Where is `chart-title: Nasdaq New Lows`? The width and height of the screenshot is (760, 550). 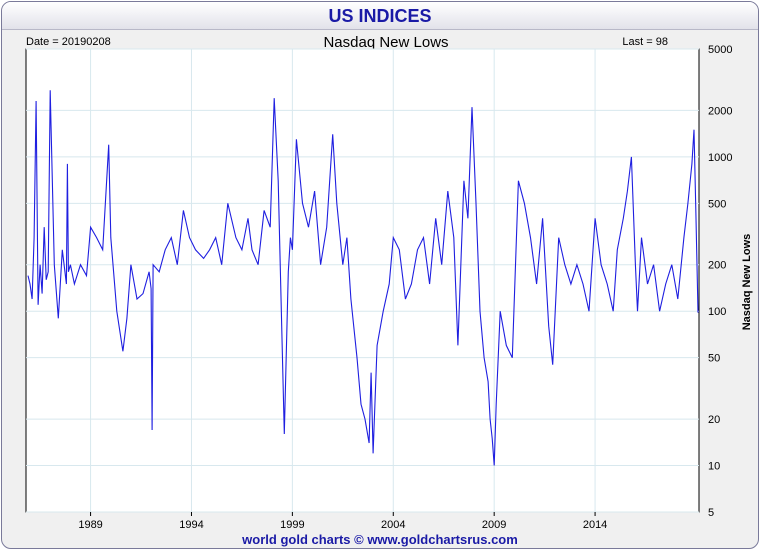 chart-title: Nasdaq New Lows is located at coordinates (385, 42).